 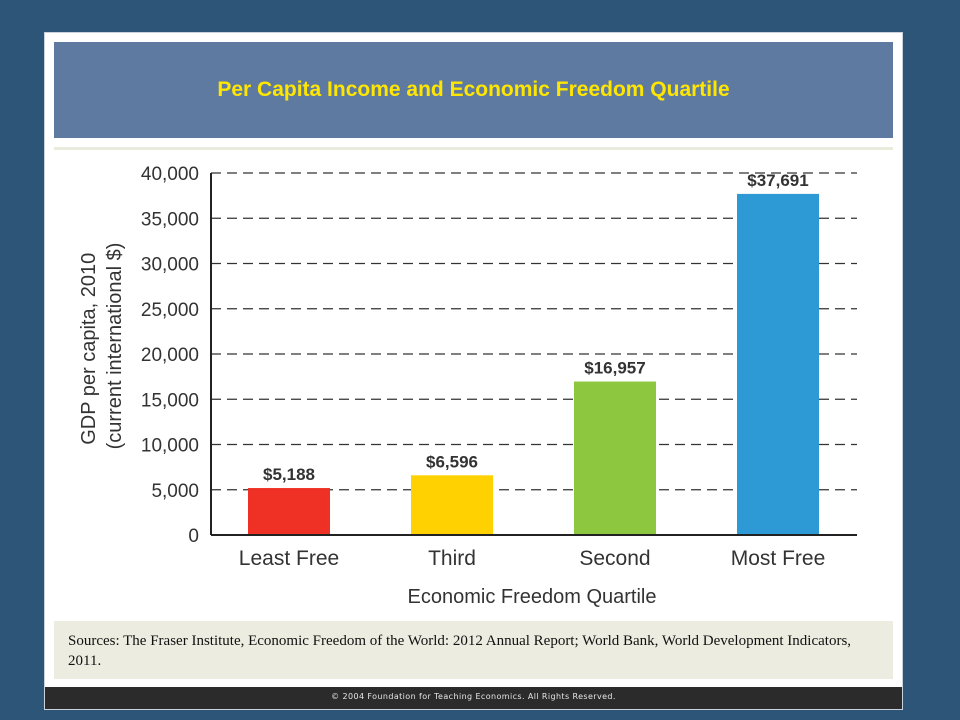 What do you see at coordinates (778, 364) in the screenshot?
I see `bar-most-free` at bounding box center [778, 364].